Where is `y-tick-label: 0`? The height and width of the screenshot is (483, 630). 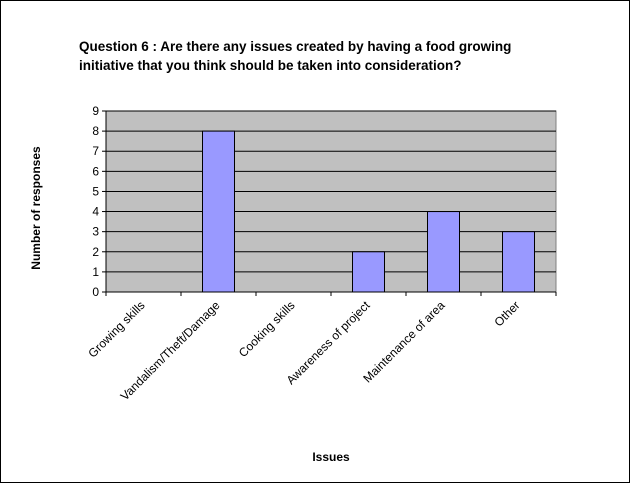
y-tick-label: 0 is located at coordinates (95, 292).